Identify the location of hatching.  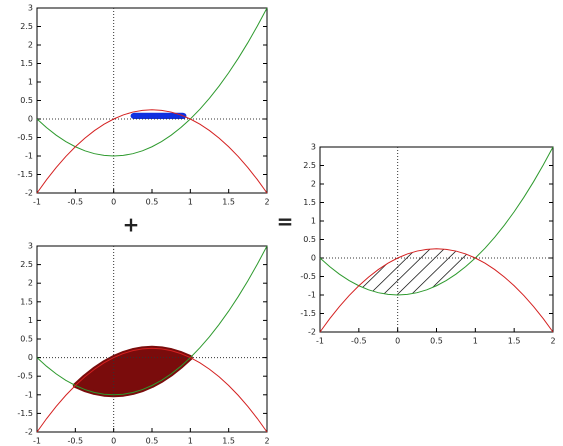
(445, 272).